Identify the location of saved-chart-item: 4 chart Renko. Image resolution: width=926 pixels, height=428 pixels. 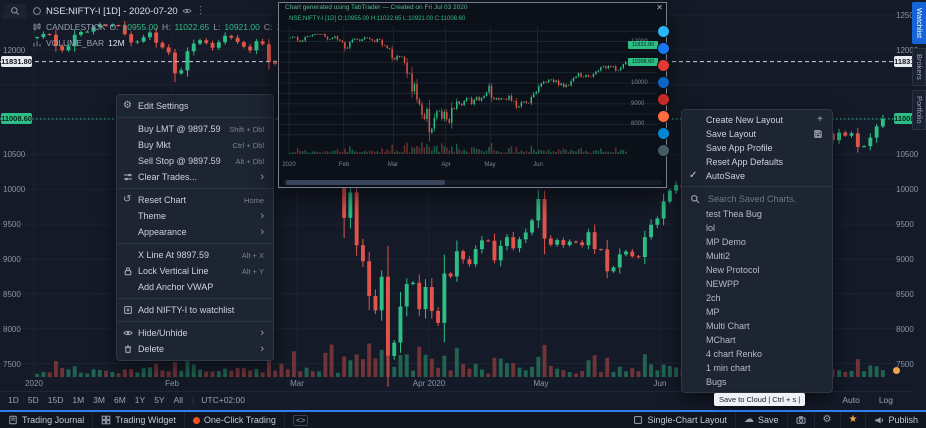
(734, 354).